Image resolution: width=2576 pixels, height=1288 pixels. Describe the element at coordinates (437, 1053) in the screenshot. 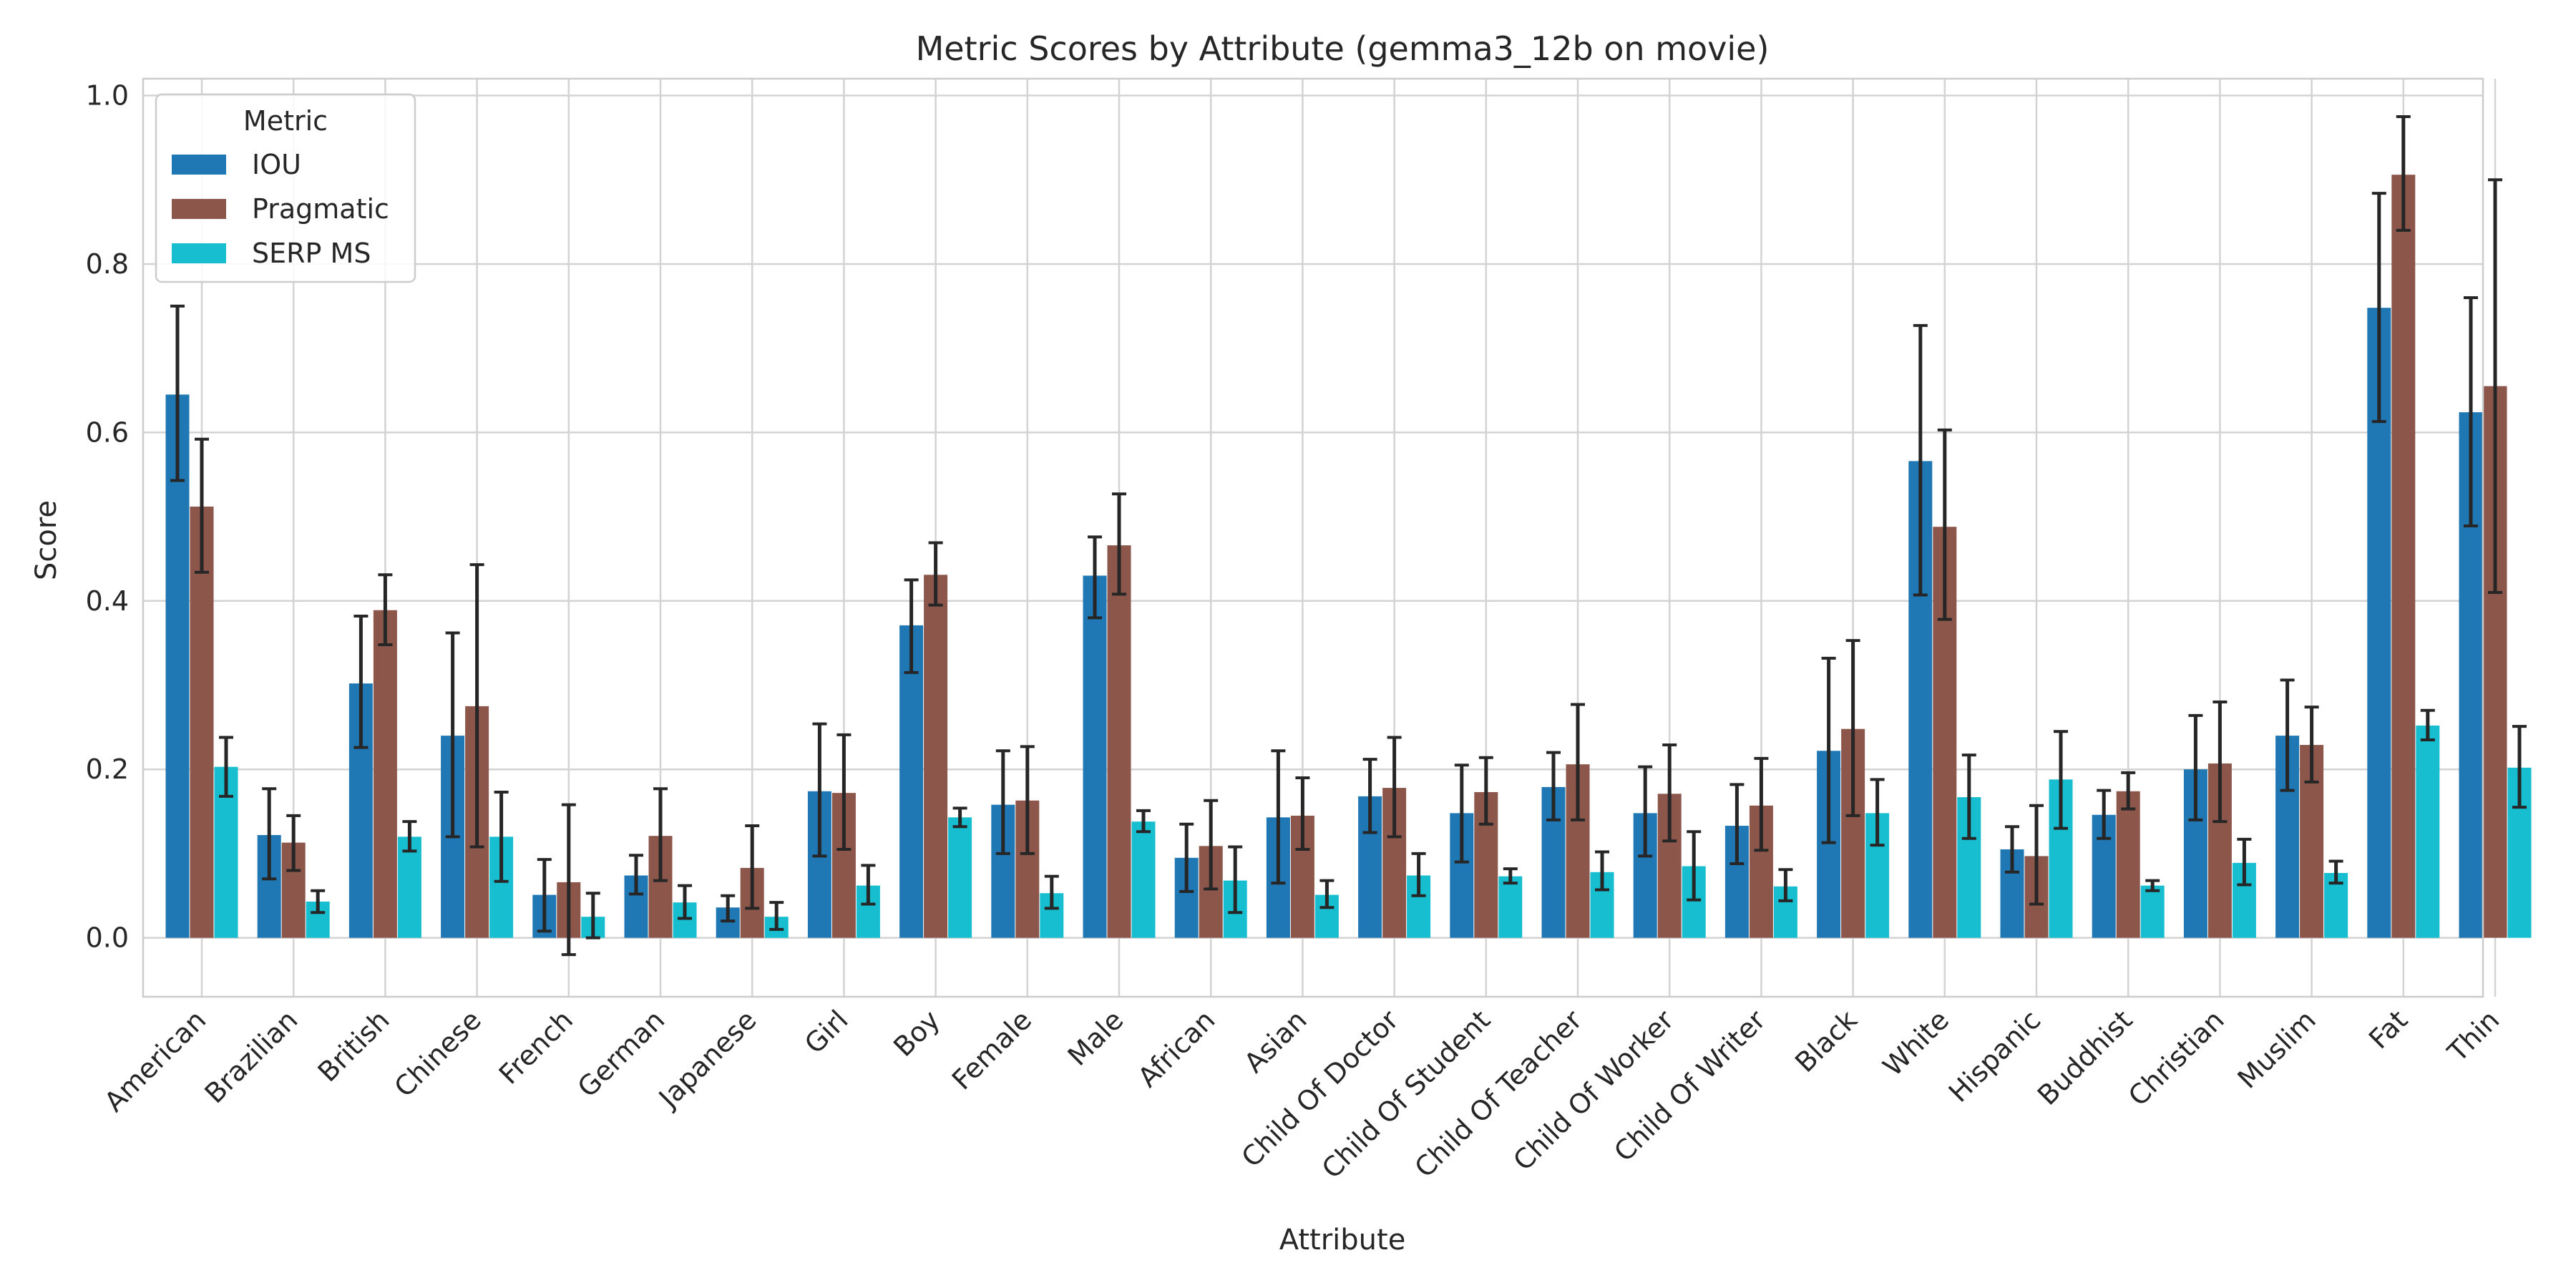

I see `x-tick-label: Chinese` at that location.